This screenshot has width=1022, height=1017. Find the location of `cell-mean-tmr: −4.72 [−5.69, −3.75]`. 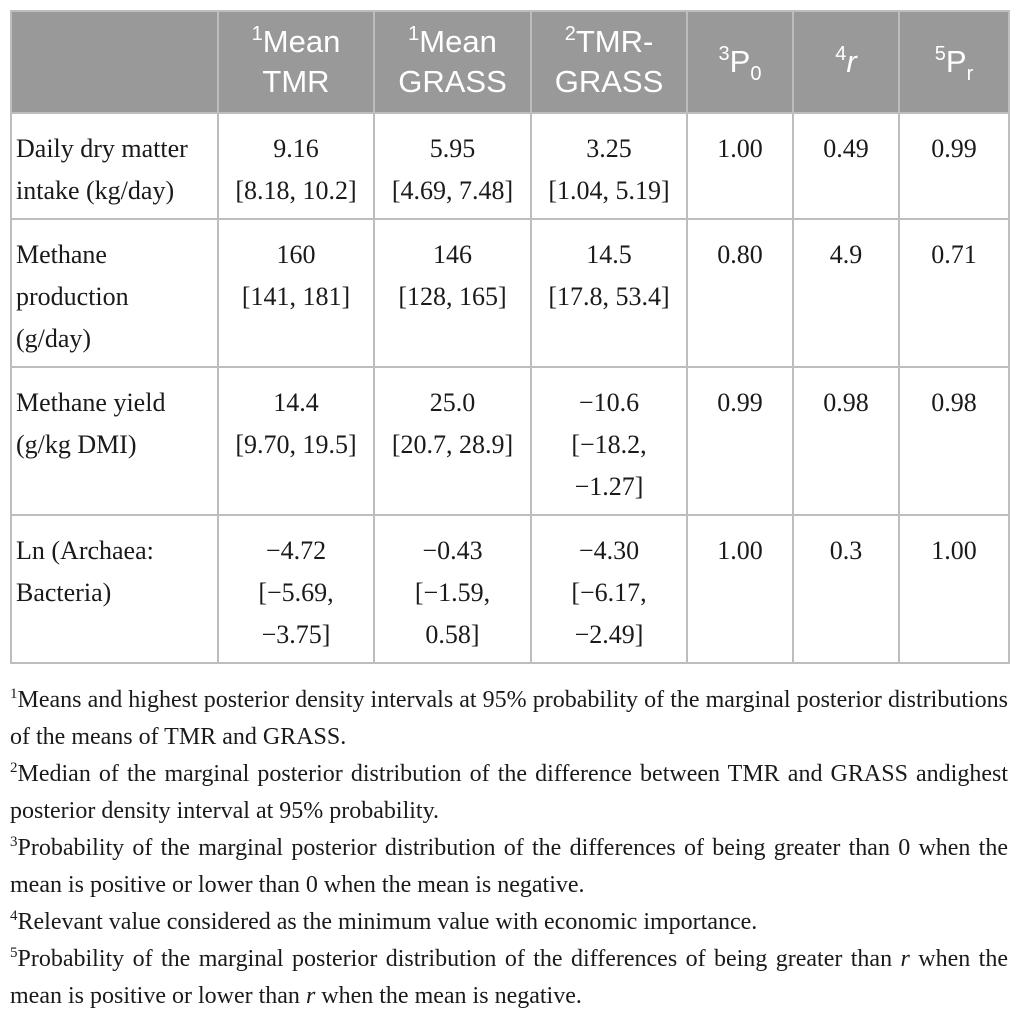

cell-mean-tmr: −4.72 [−5.69, −3.75] is located at coordinates (296, 589).